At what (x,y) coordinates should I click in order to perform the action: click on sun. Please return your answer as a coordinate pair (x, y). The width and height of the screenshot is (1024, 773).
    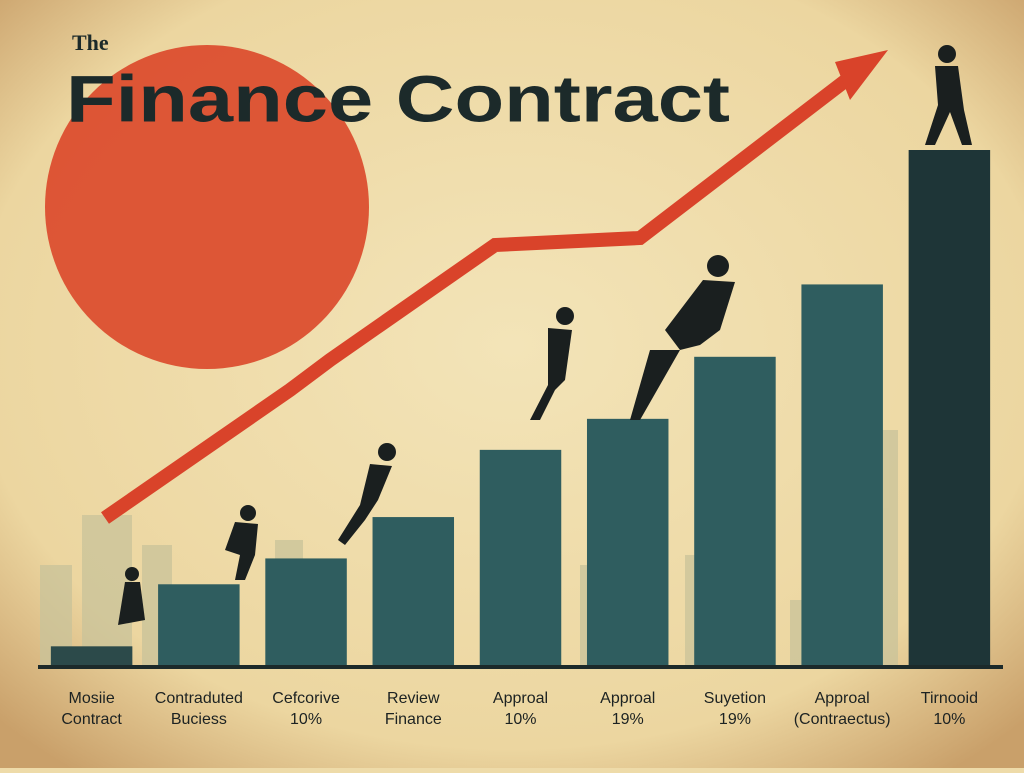
    Looking at the image, I should click on (207, 207).